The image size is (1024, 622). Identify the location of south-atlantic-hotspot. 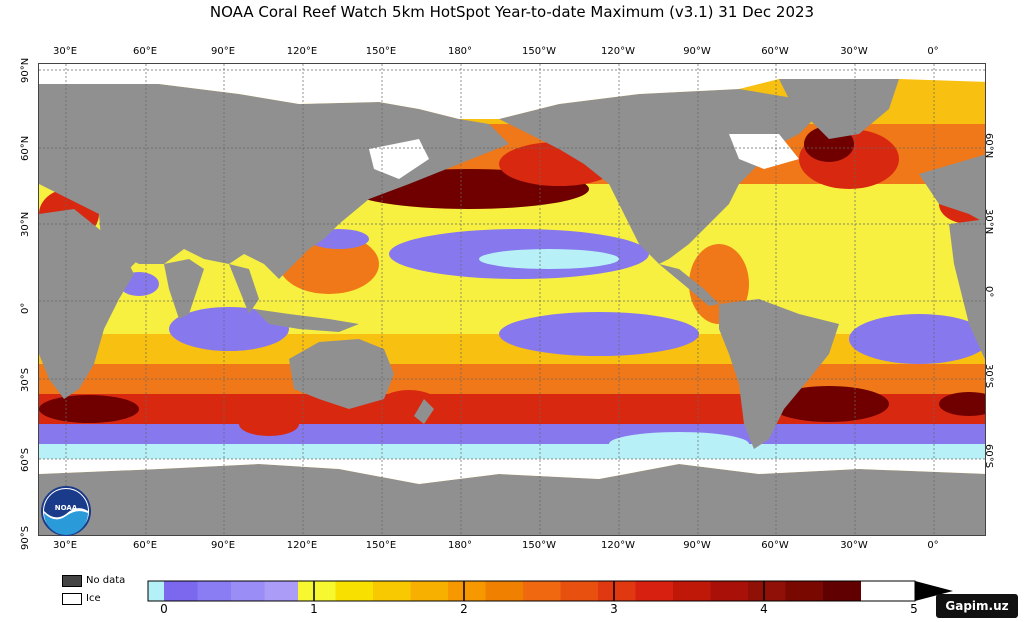
(829, 404).